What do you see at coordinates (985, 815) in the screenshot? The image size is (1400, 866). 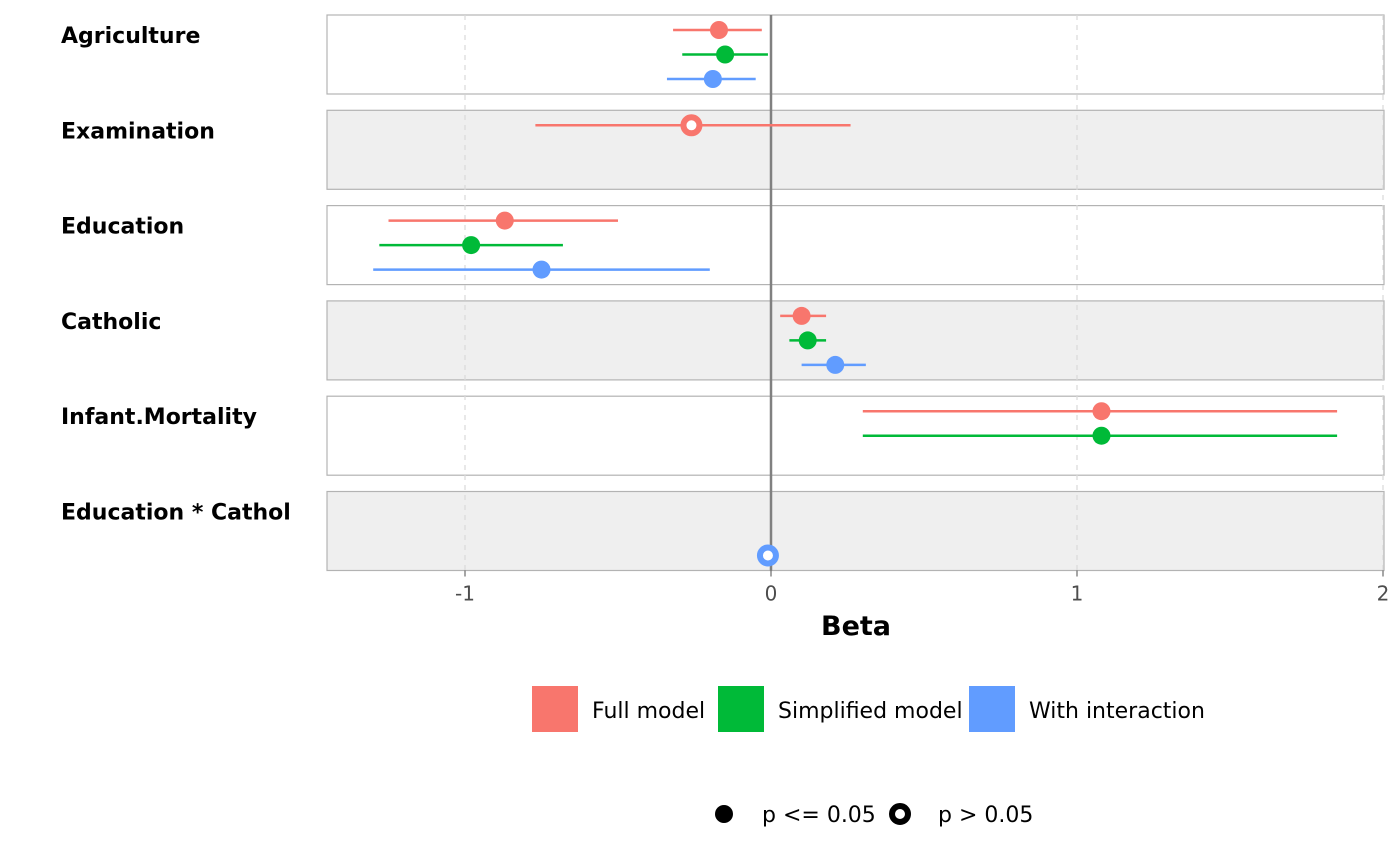 I see `legend-significance-label: p > 0.05` at bounding box center [985, 815].